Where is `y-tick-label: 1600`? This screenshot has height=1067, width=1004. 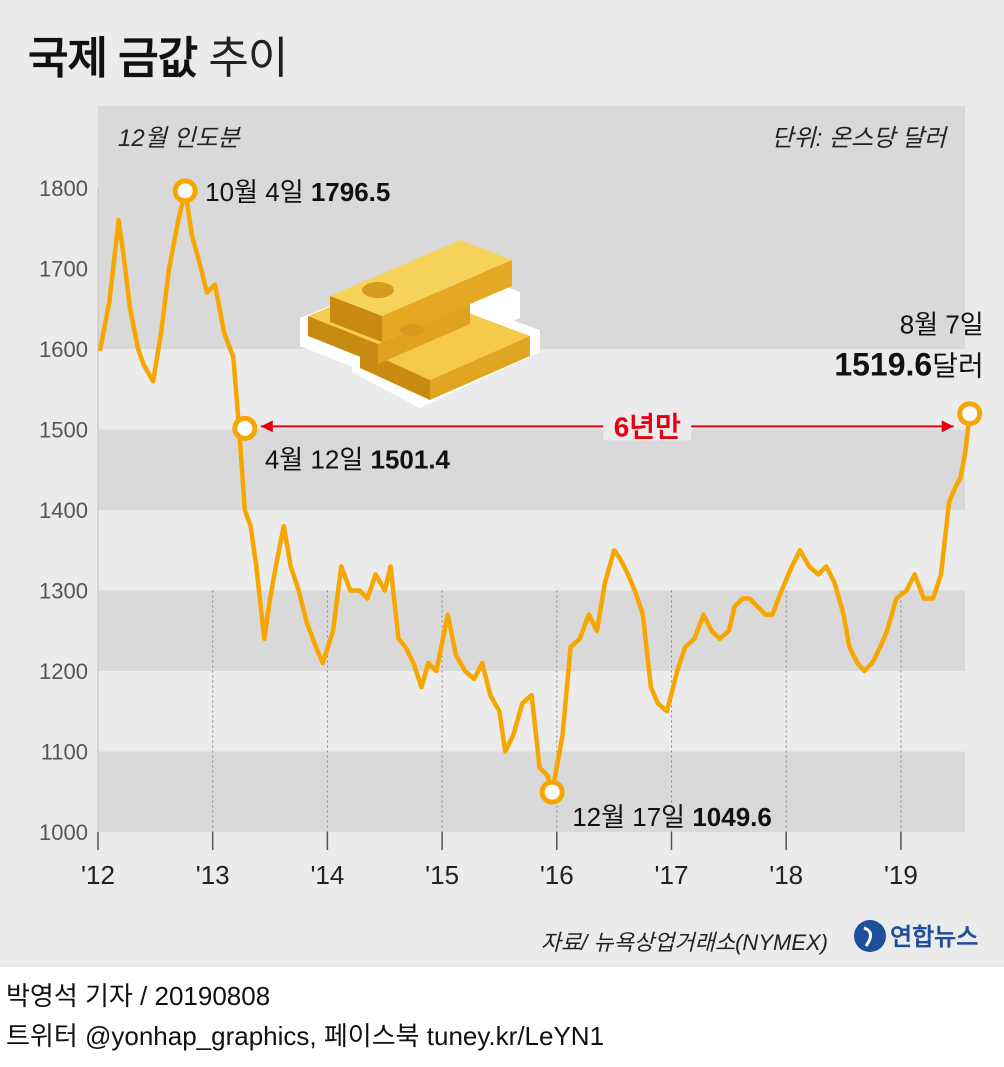
y-tick-label: 1600 is located at coordinates (63, 349).